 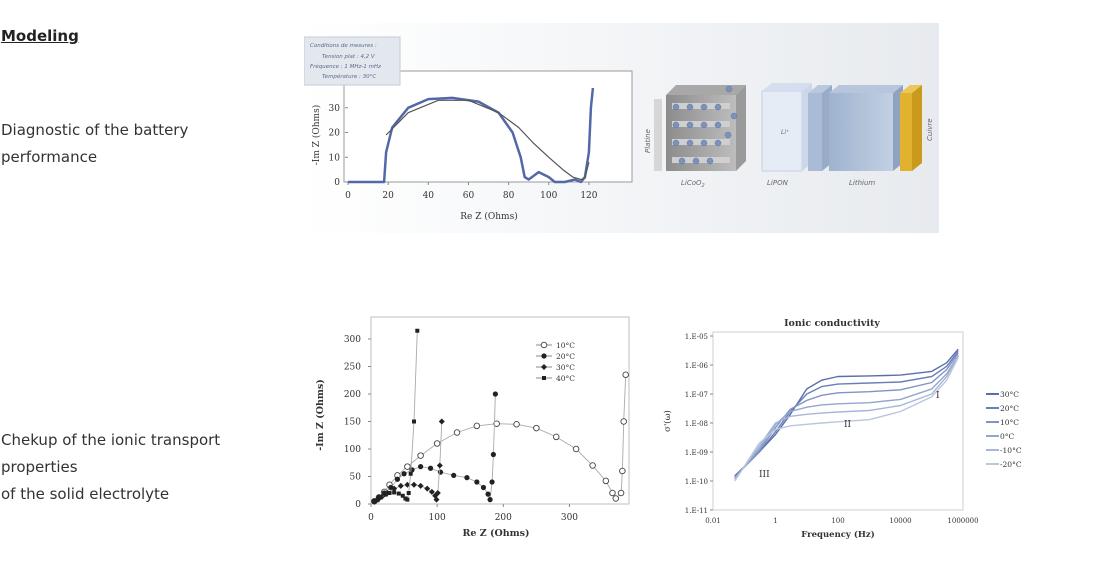 I want to click on x-tick-label: 1, so click(x=775, y=521).